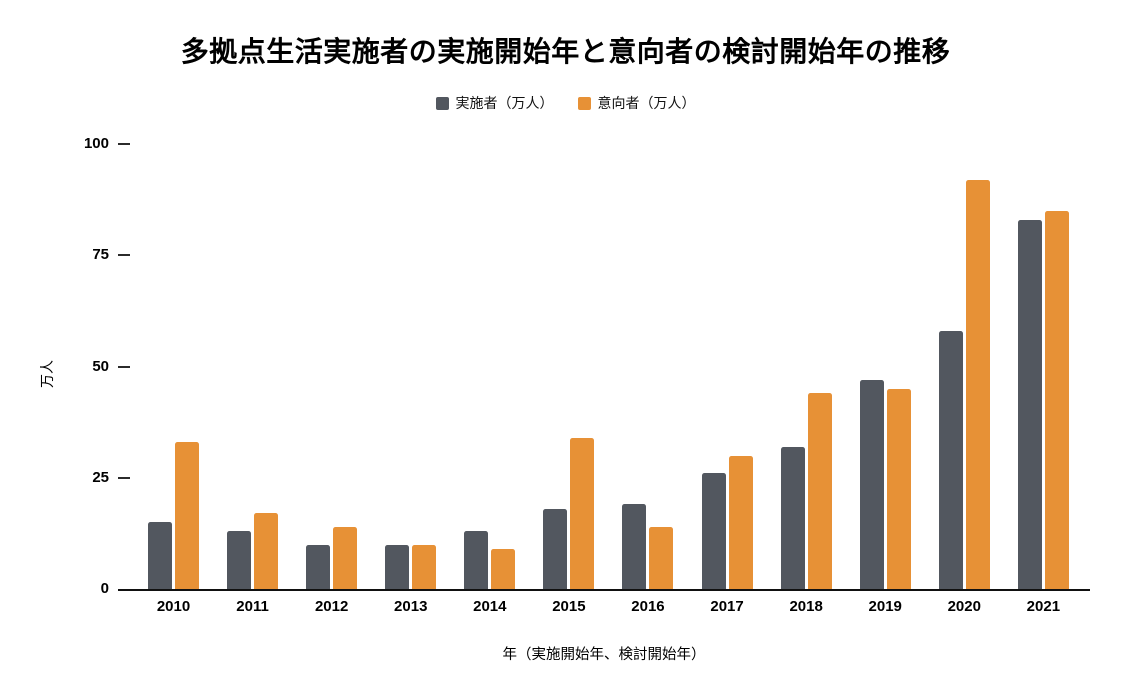 Image resolution: width=1131 pixels, height=700 pixels. Describe the element at coordinates (397, 566) in the screenshot. I see `bar-2013-jissha` at that location.